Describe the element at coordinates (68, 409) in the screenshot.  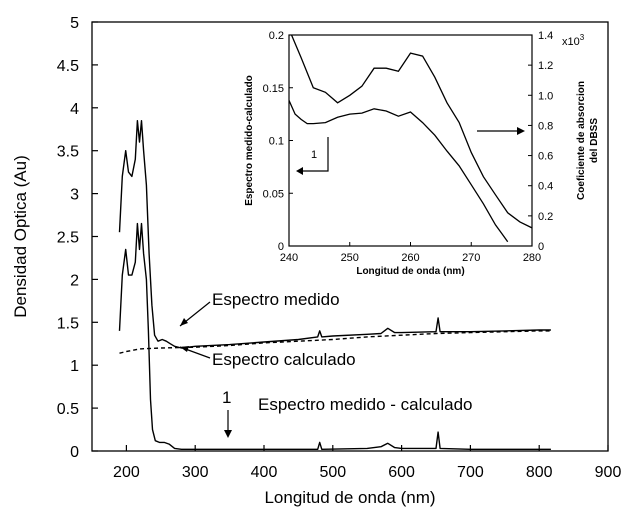
I see `y-tick-label: 0.5` at that location.